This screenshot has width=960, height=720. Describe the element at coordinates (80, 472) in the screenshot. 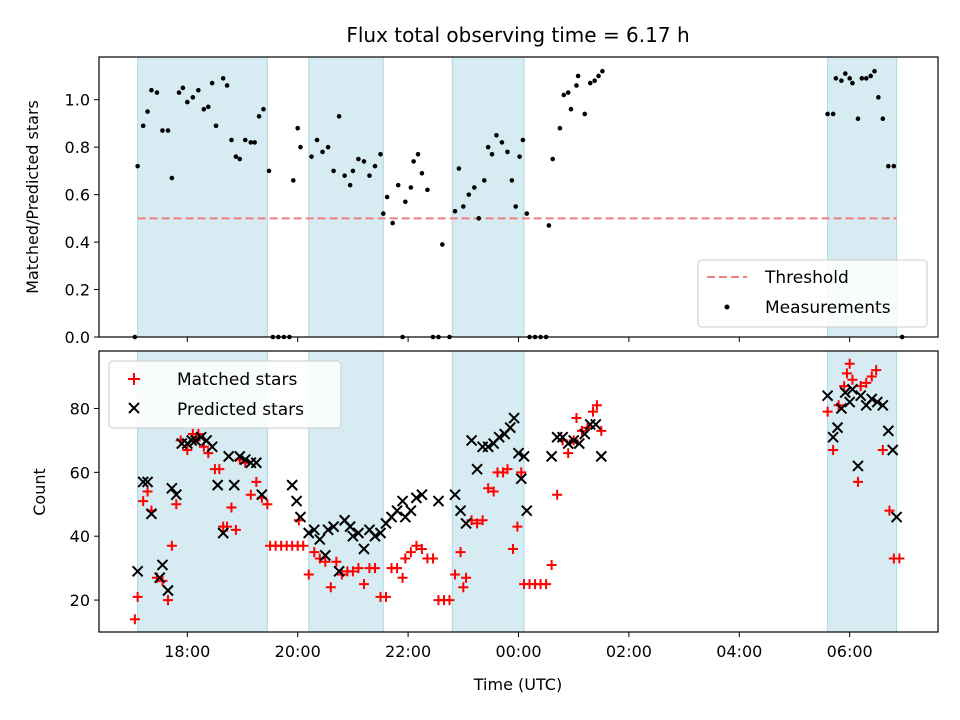

I see `y-tick-label: 60` at that location.